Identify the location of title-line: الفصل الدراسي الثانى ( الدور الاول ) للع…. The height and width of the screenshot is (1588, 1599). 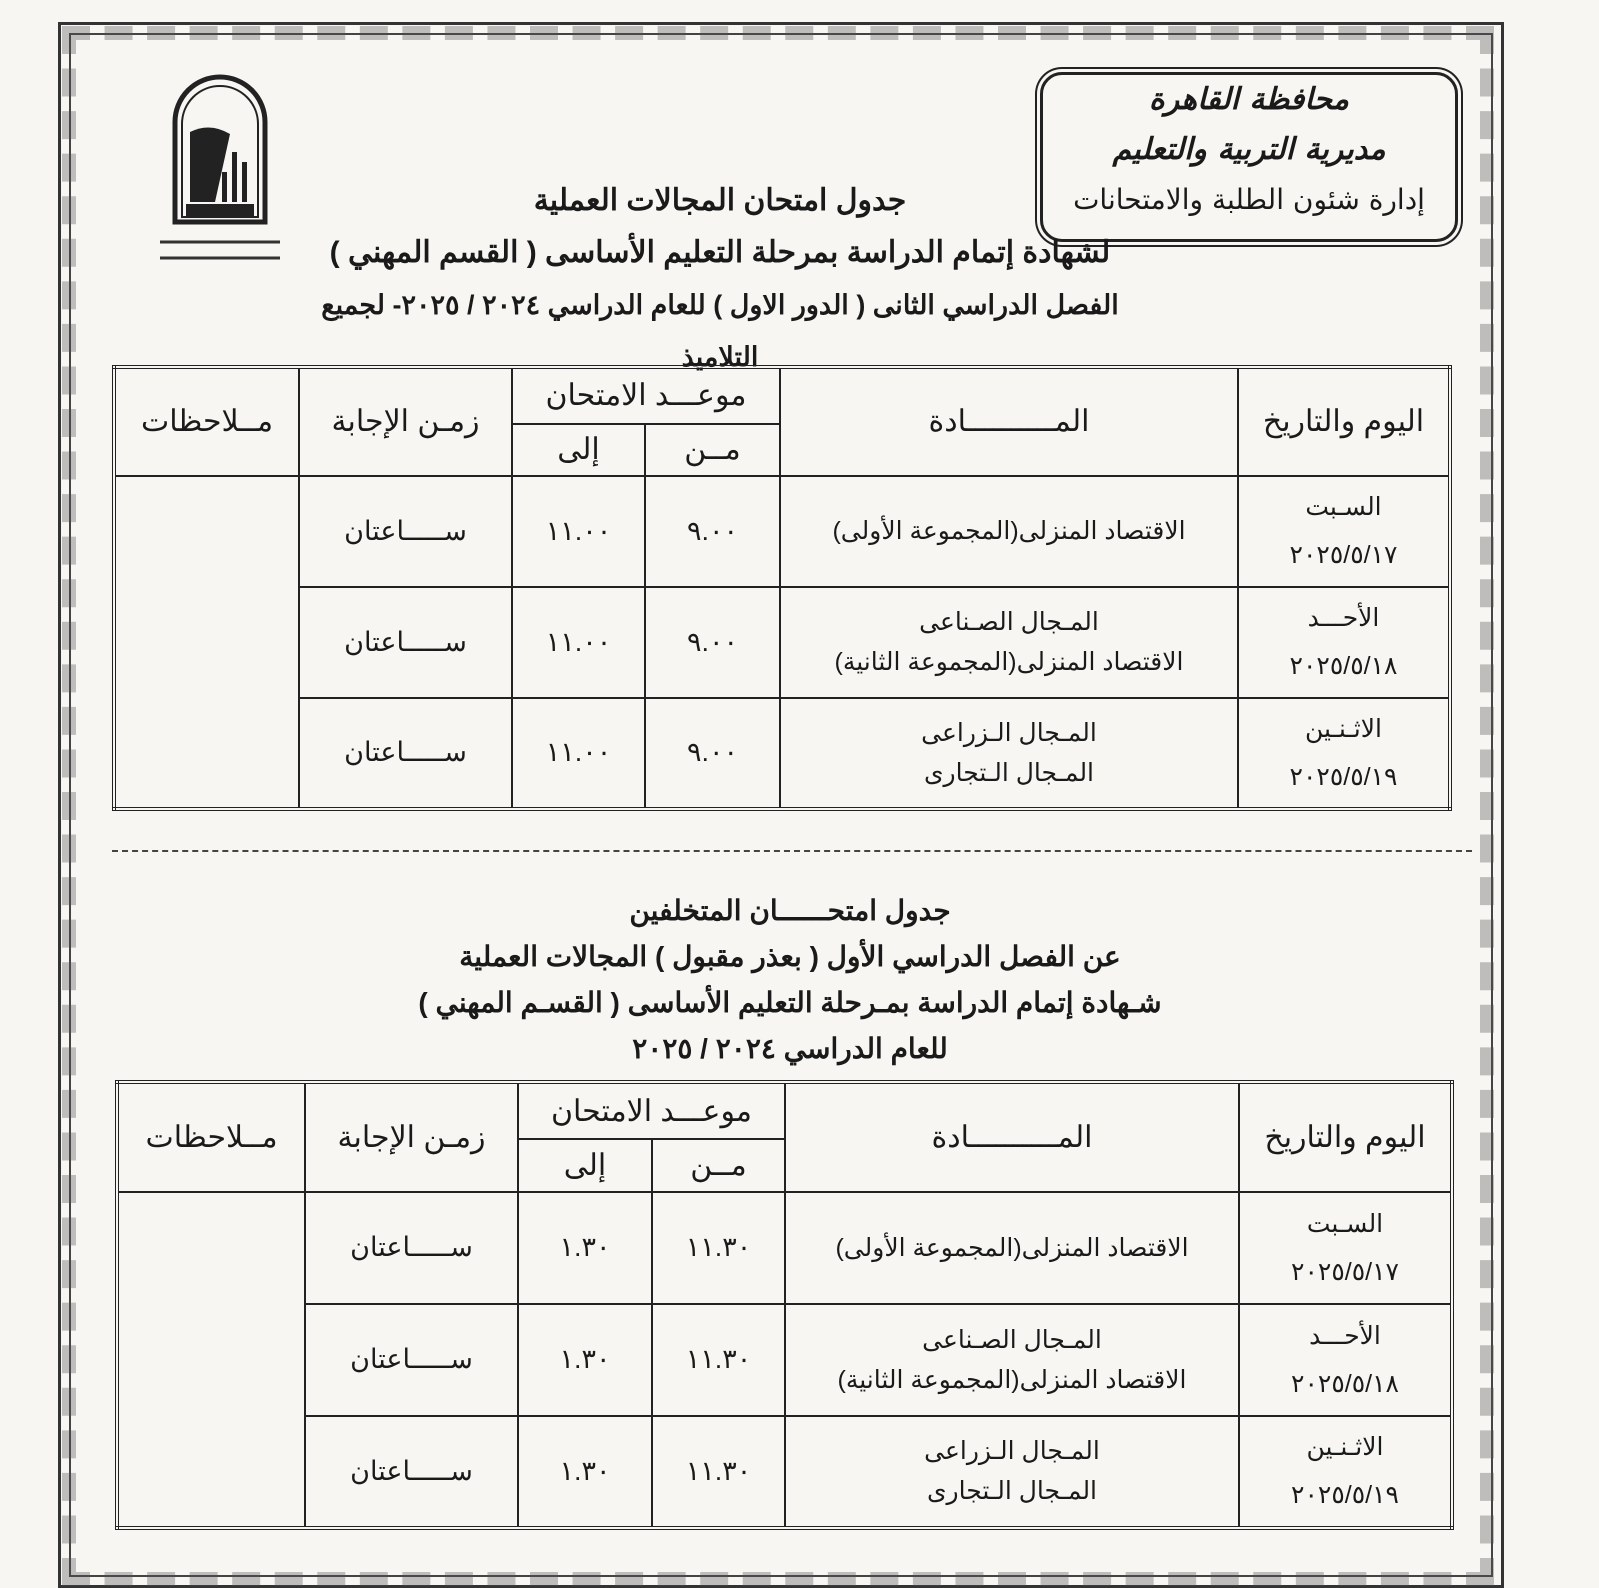
(720, 331).